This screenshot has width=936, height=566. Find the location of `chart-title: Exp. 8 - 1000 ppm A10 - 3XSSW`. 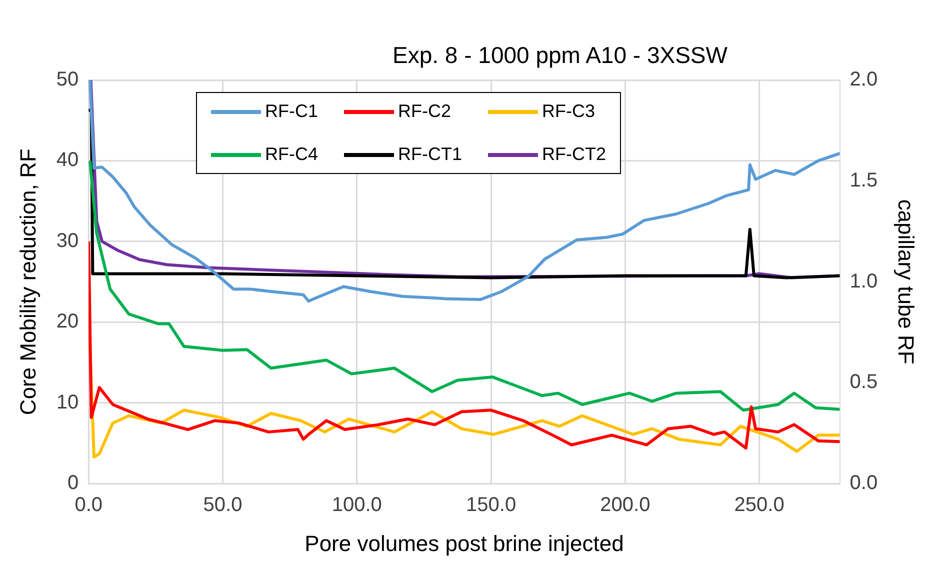

chart-title: Exp. 8 - 1000 ppm A10 - 3XSSW is located at coordinates (560, 55).